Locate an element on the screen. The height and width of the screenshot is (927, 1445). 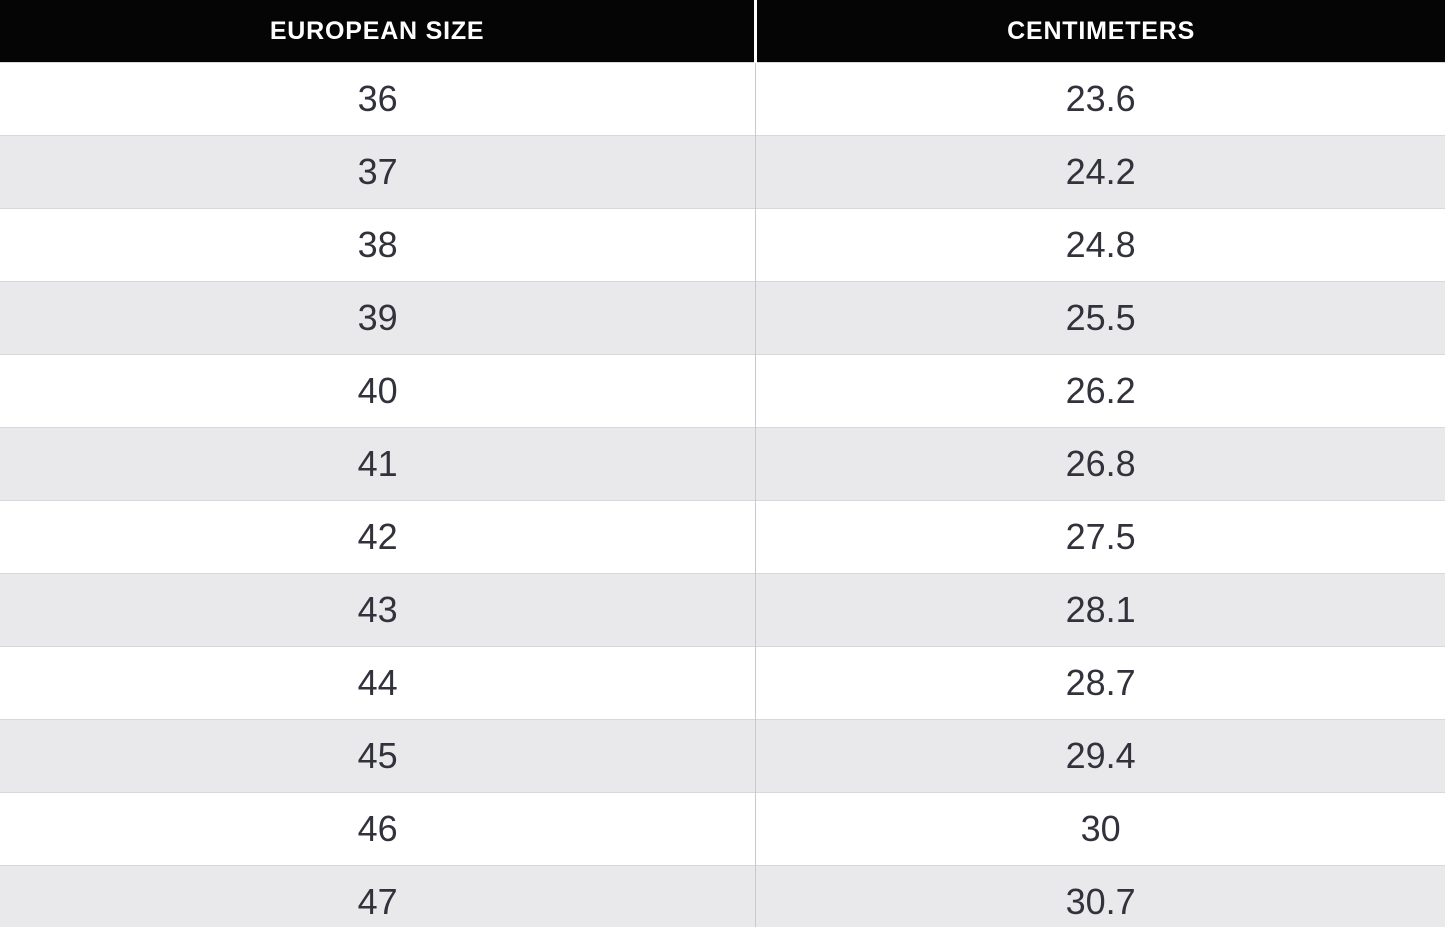
header-centimeters: CENTIMETERS is located at coordinates (1099, 31).